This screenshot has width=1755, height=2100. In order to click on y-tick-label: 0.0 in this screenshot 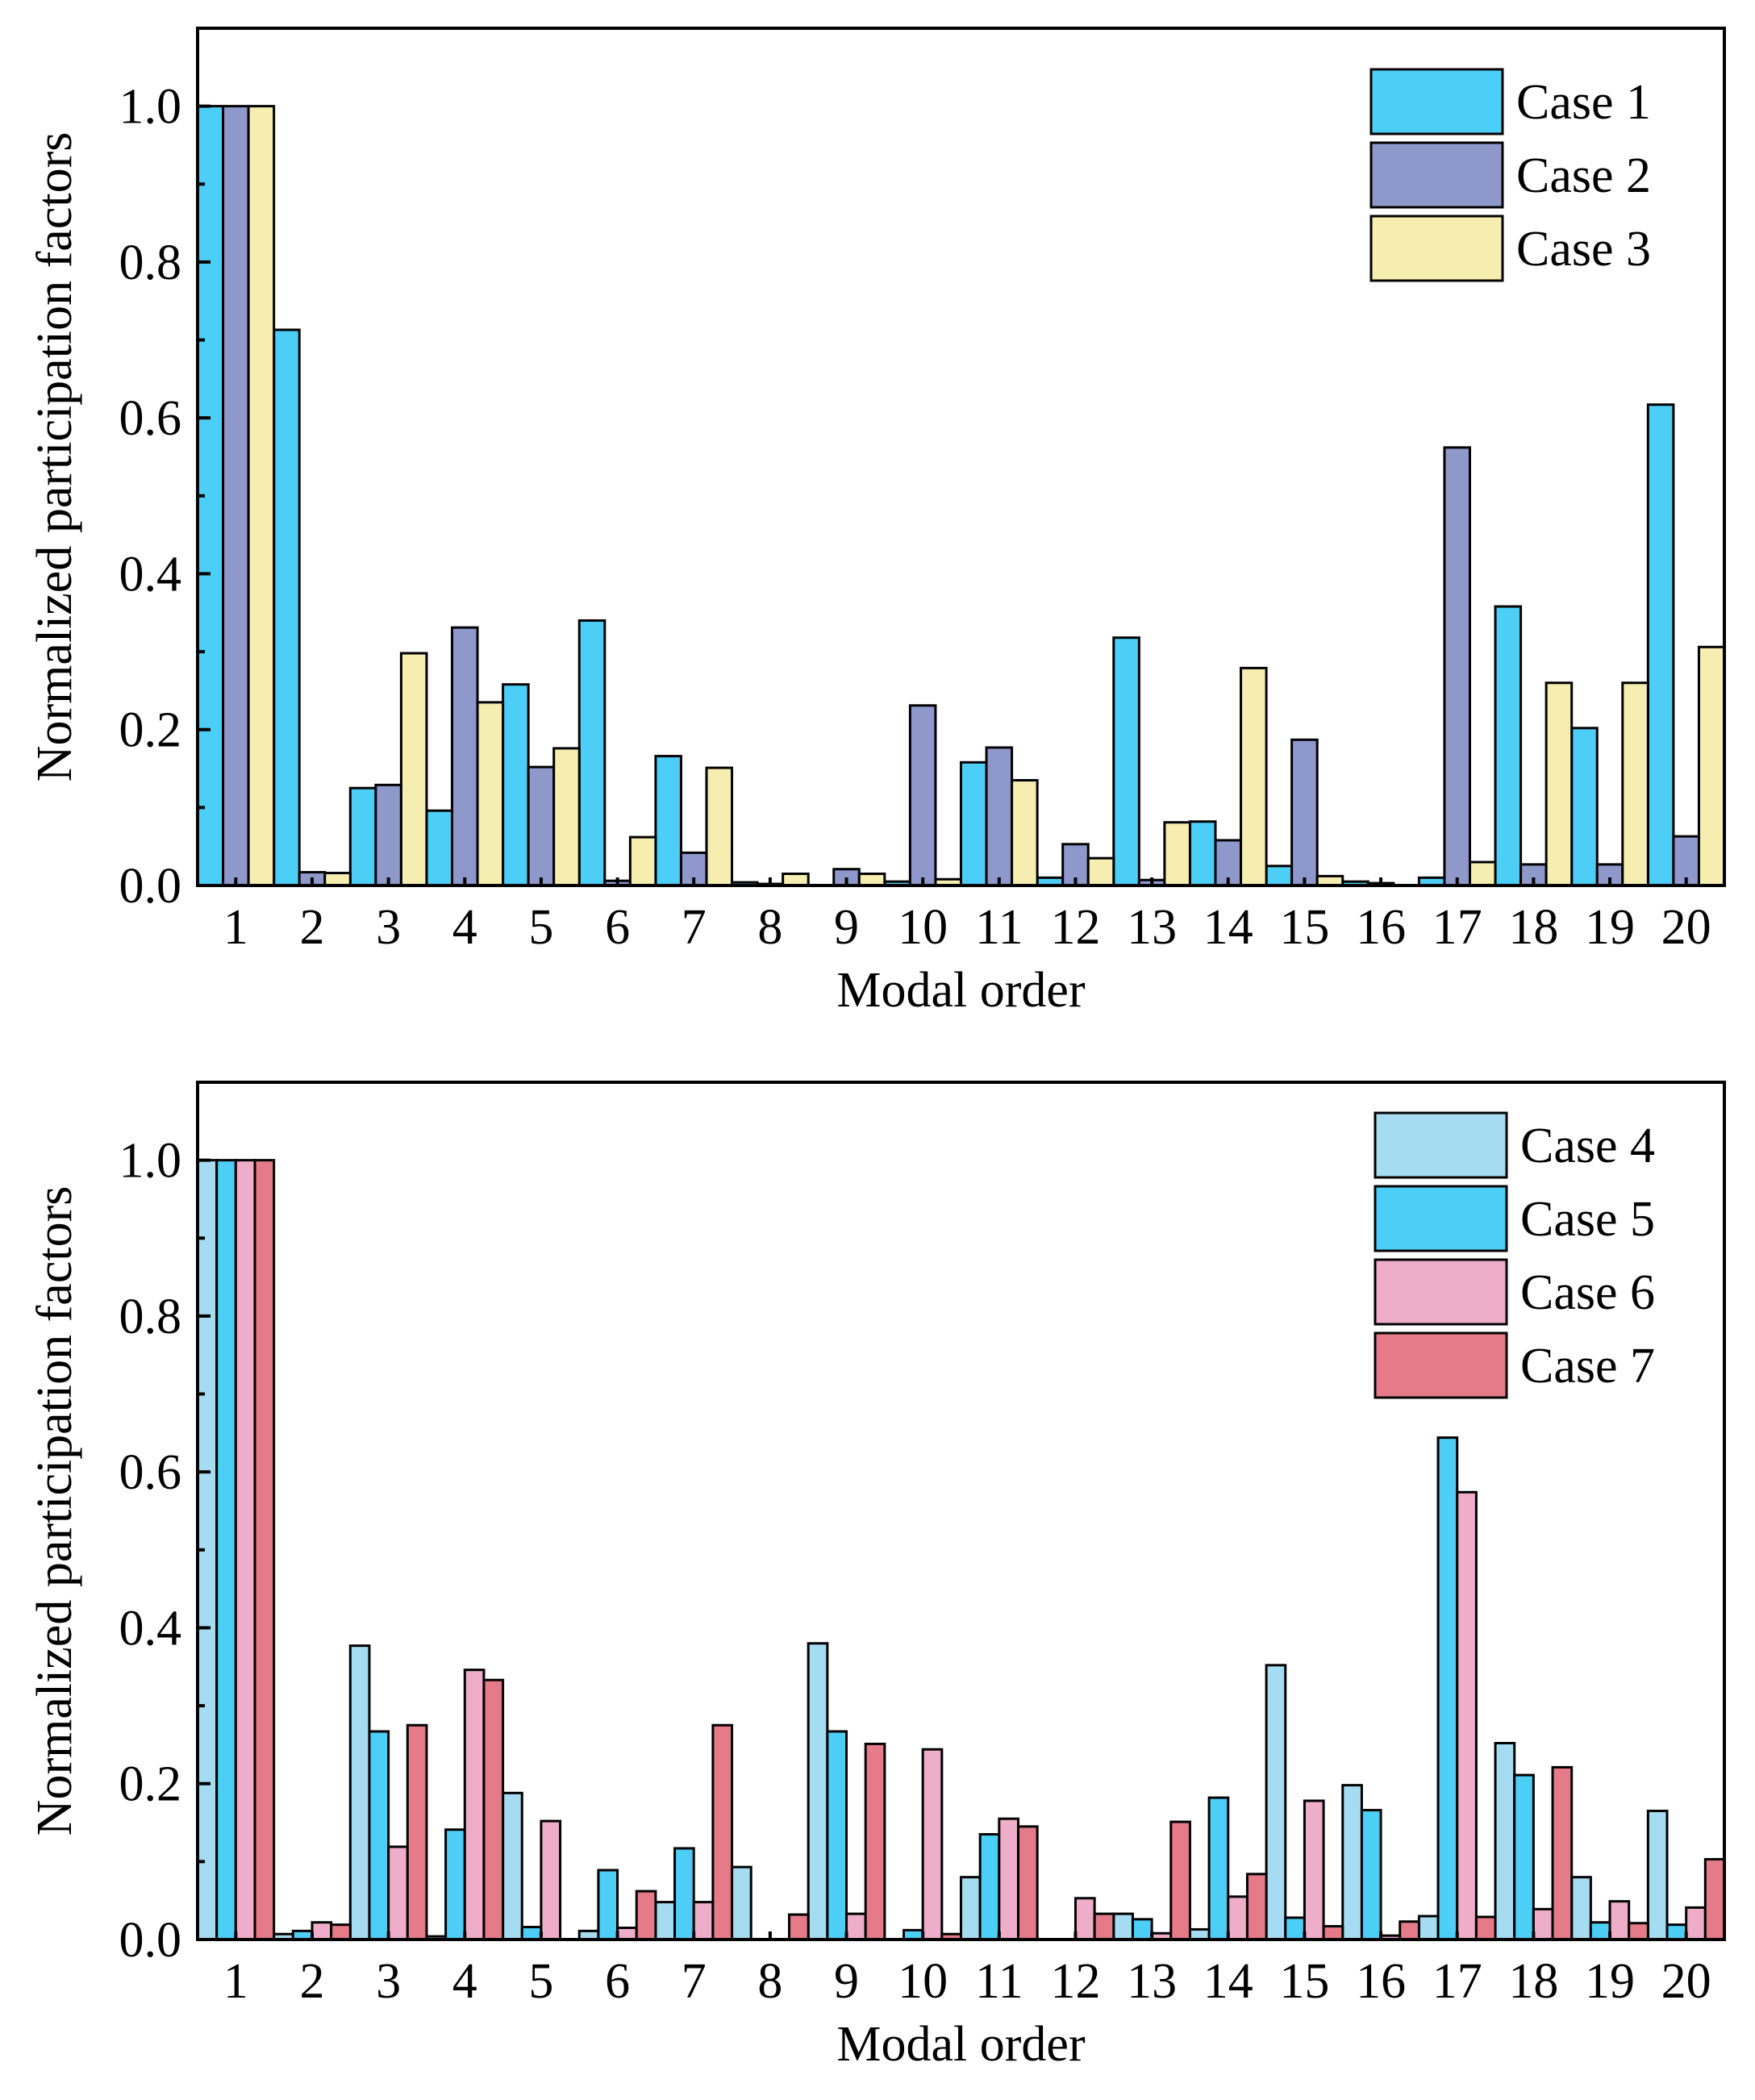, I will do `click(150, 1940)`.